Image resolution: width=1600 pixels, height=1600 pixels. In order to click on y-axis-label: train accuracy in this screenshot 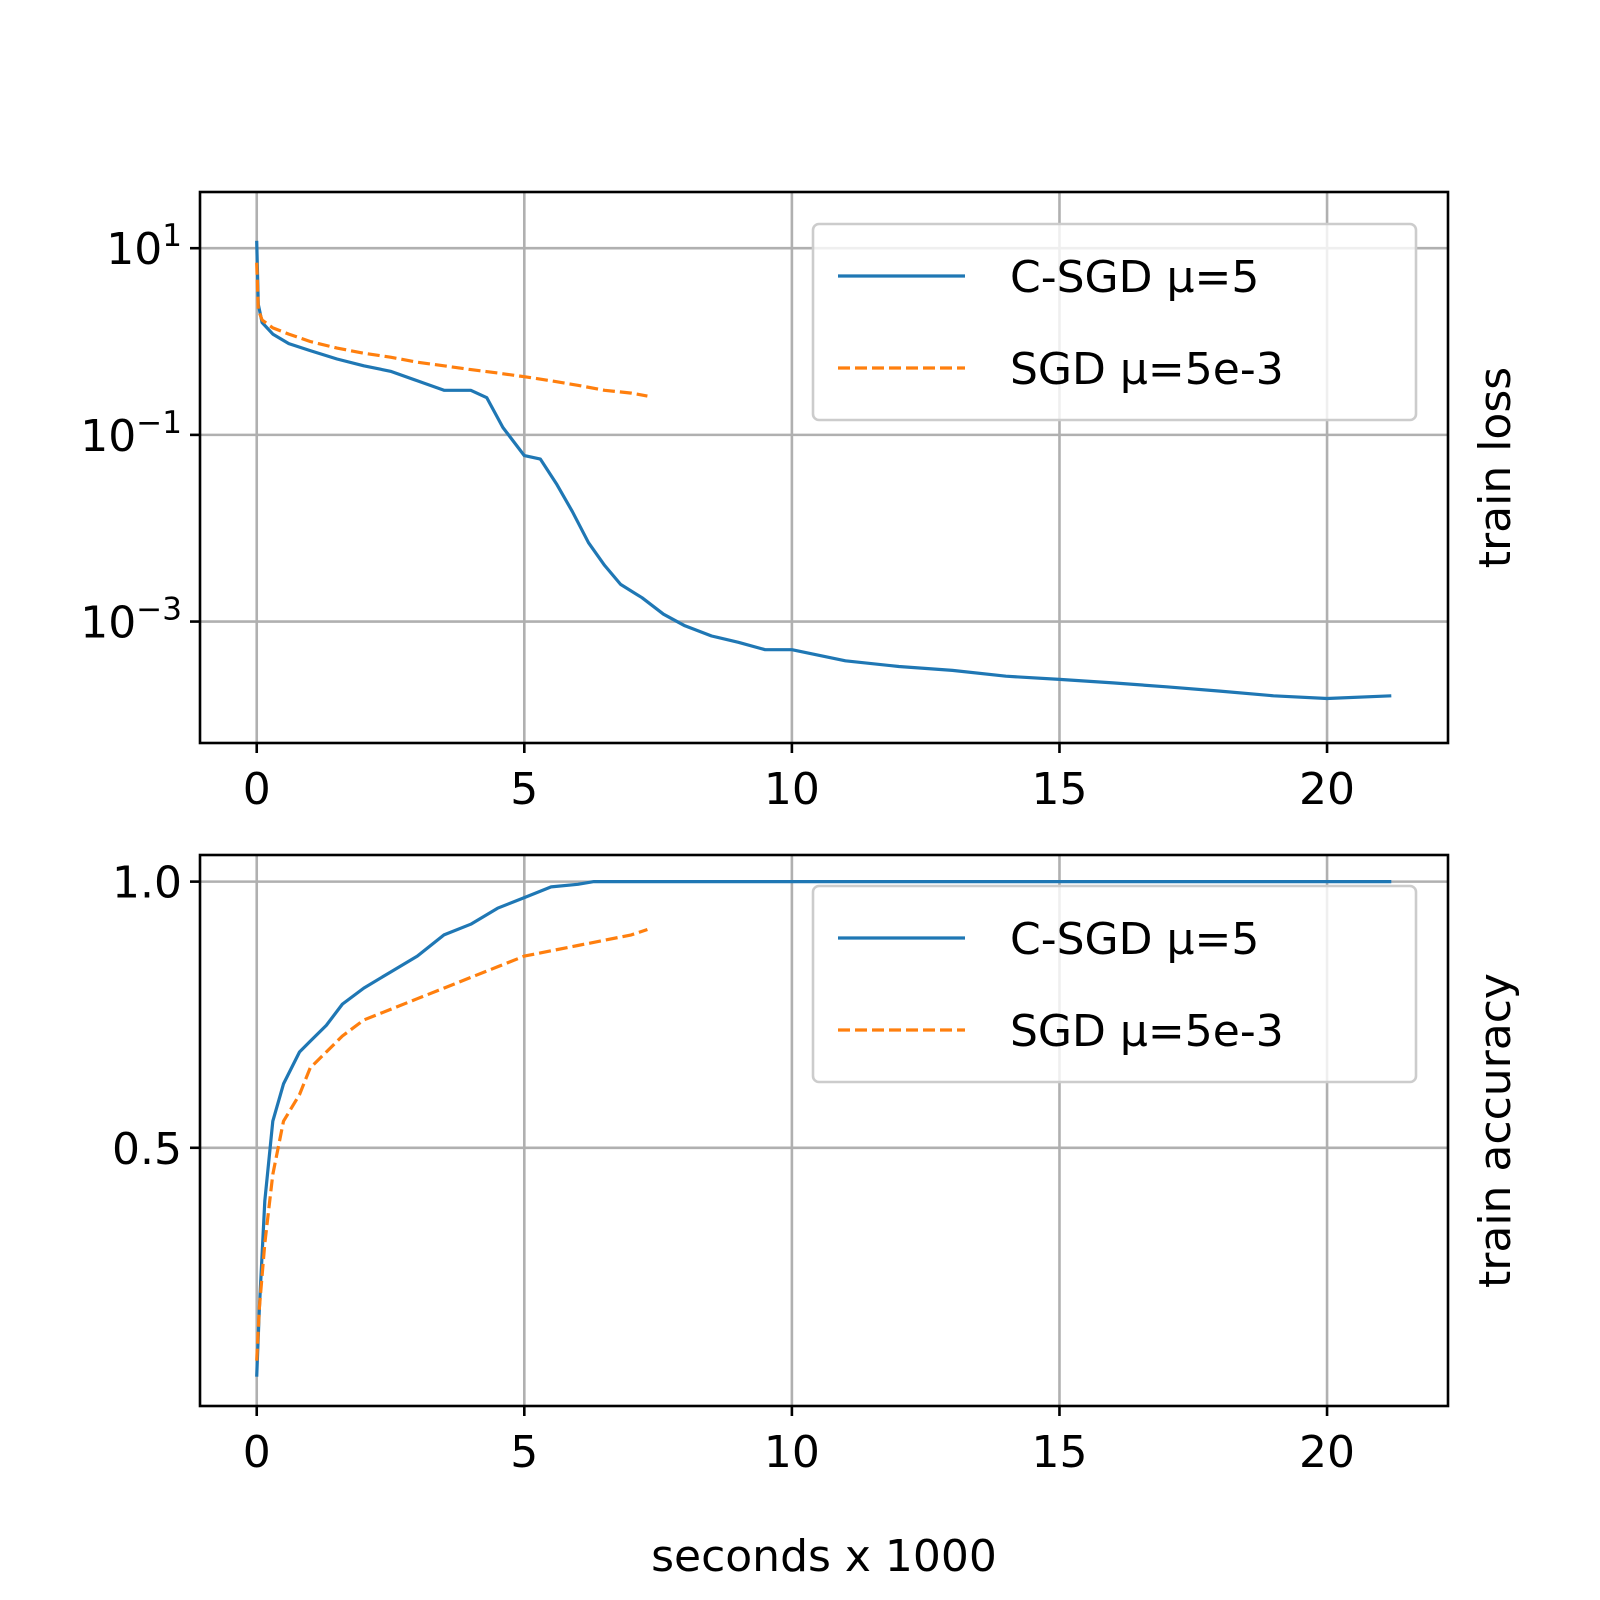, I will do `click(1495, 1130)`.